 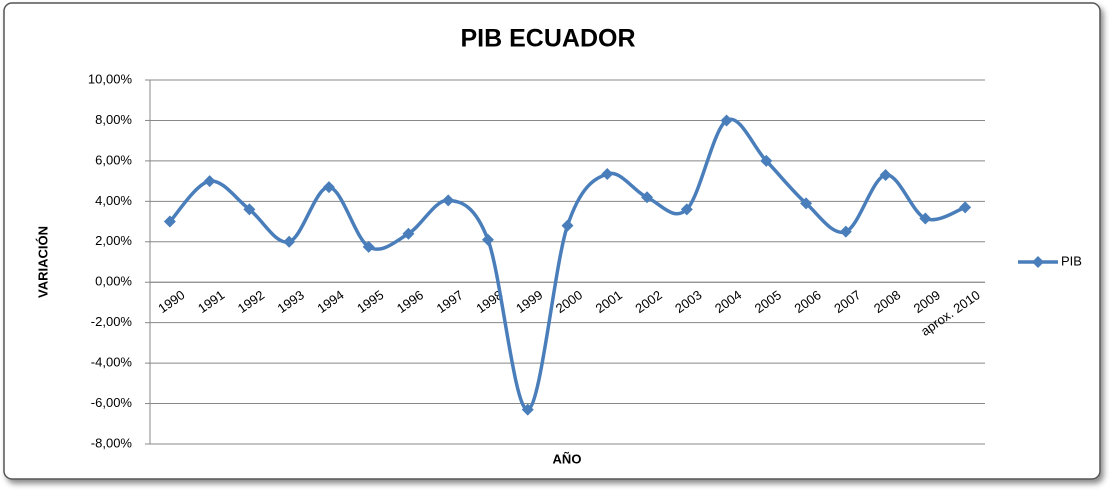 I want to click on y-tick-label: -8,00%, so click(x=112, y=442).